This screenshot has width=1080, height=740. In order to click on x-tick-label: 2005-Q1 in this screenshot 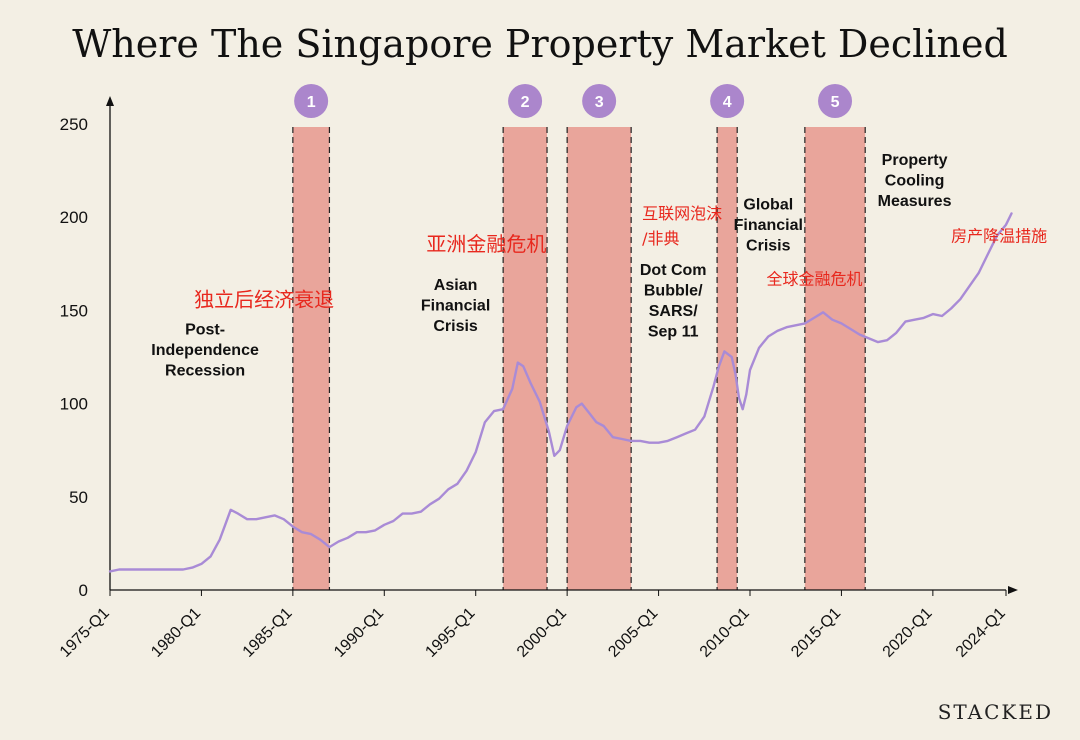, I will do `click(633, 633)`.